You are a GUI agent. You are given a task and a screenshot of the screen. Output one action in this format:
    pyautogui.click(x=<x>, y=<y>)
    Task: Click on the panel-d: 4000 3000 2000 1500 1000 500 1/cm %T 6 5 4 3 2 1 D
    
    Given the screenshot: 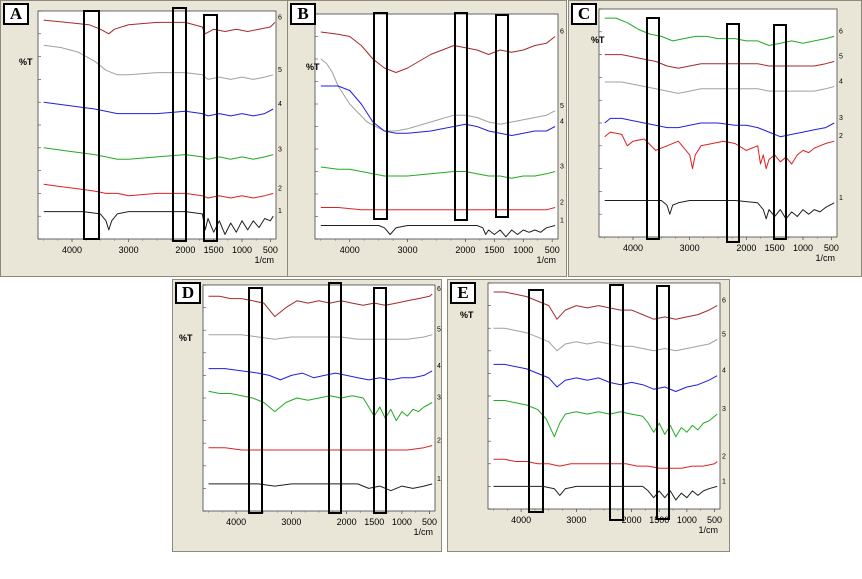 What is the action you would take?
    pyautogui.click(x=307, y=415)
    